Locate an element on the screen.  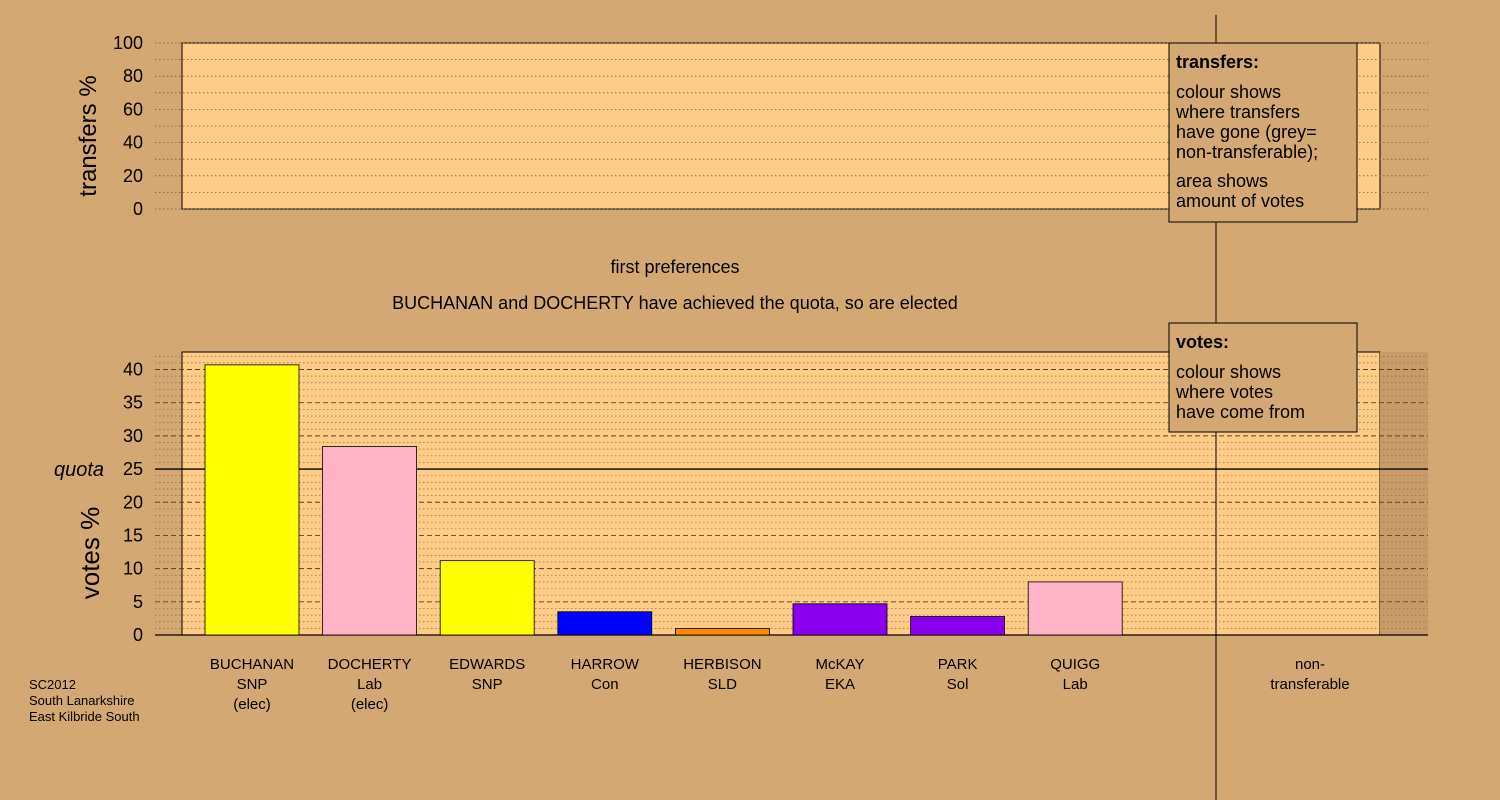
bar-buchanan is located at coordinates (252, 500).